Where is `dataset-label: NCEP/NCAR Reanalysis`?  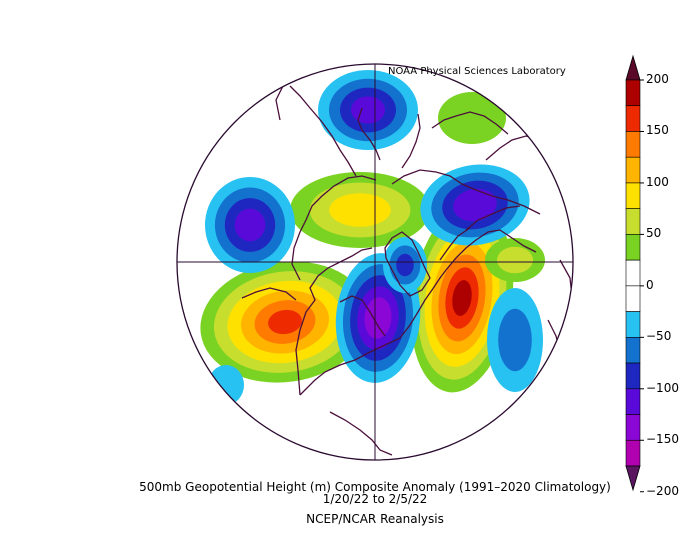
dataset-label: NCEP/NCAR Reanalysis is located at coordinates (375, 519).